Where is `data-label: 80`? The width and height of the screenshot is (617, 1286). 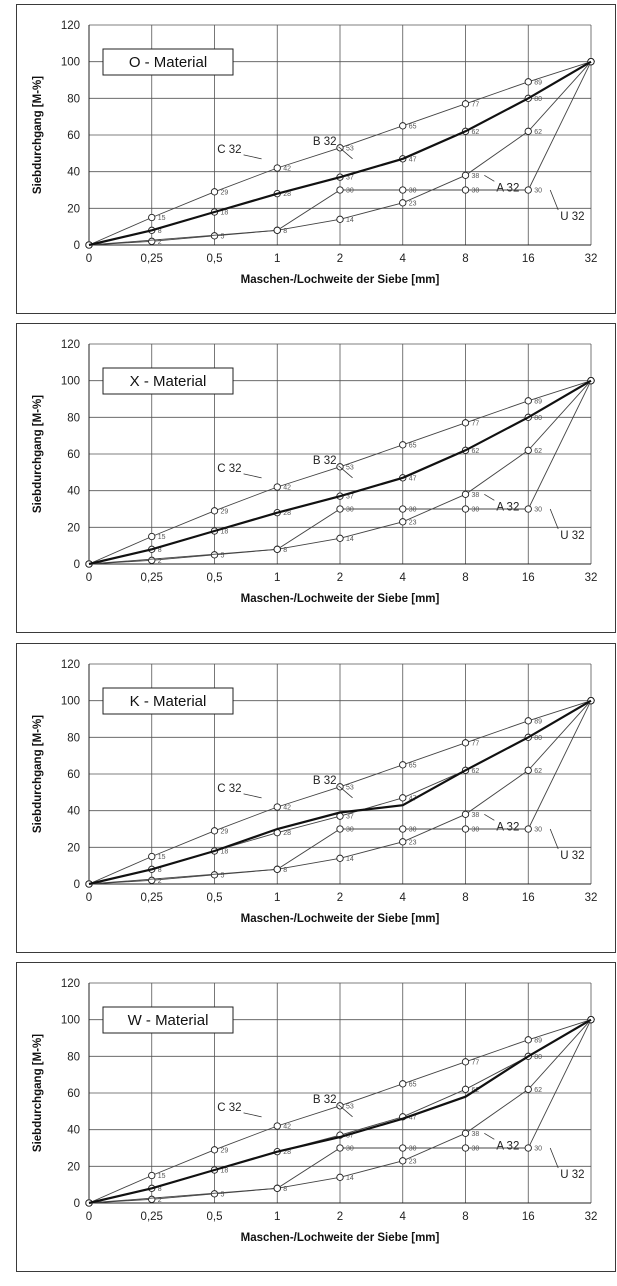
data-label: 80 is located at coordinates (538, 1057).